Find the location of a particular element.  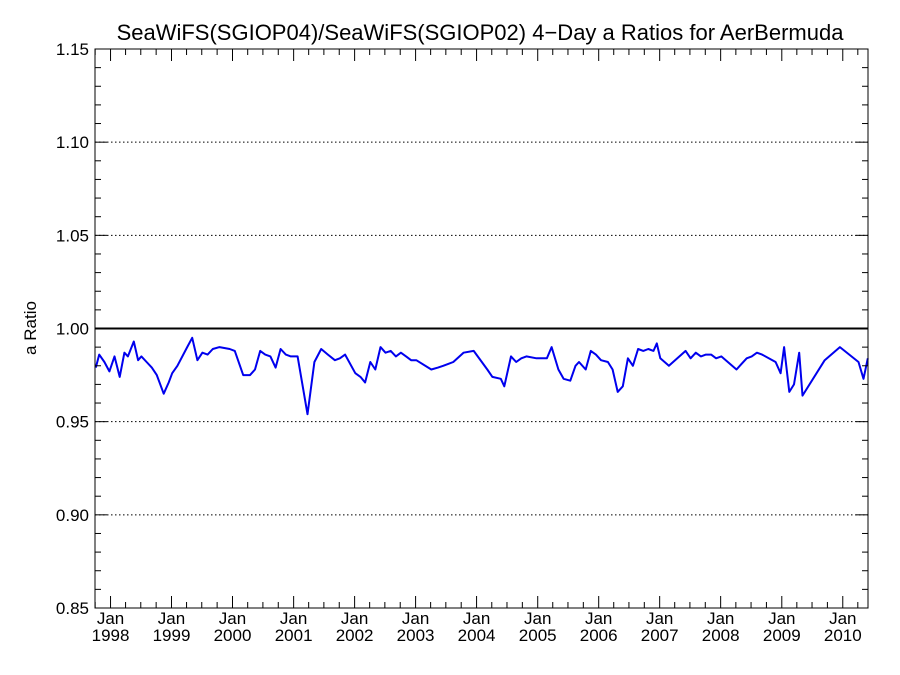

y-tick-label: 1.05 is located at coordinates (72, 235).